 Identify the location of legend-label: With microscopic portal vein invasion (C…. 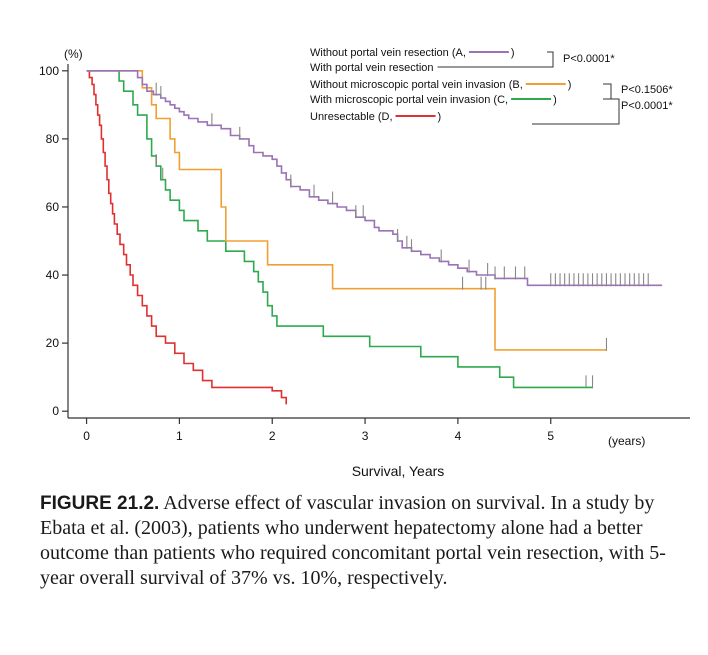
(409, 100).